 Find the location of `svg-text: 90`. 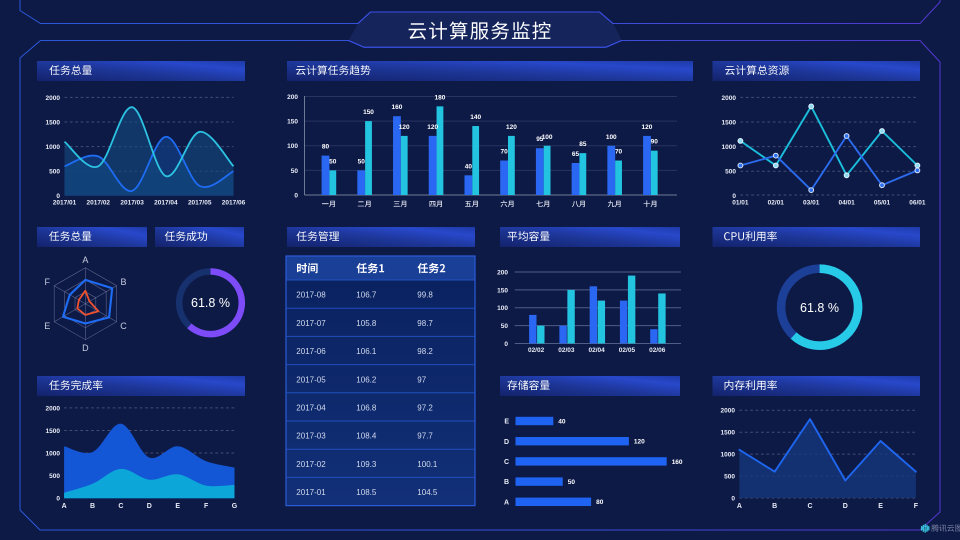

svg-text: 90 is located at coordinates (655, 142).